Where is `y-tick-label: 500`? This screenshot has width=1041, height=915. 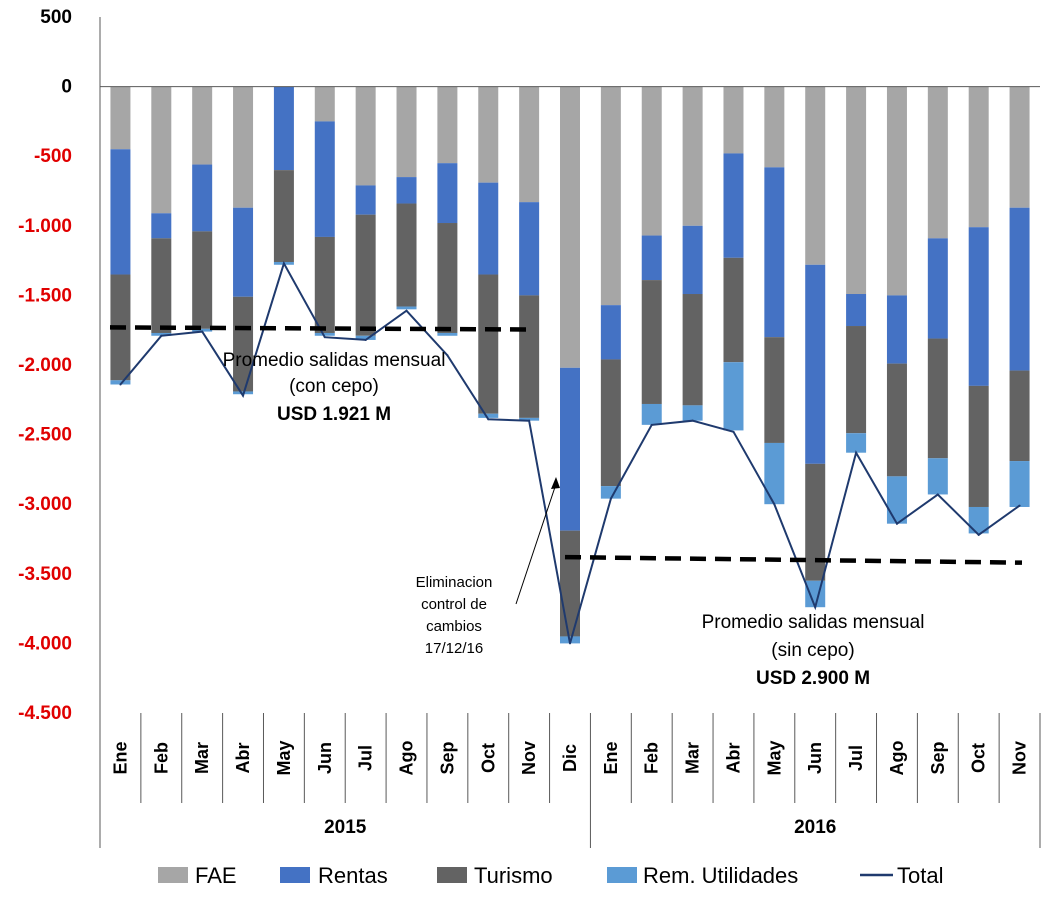 y-tick-label: 500 is located at coordinates (56, 17).